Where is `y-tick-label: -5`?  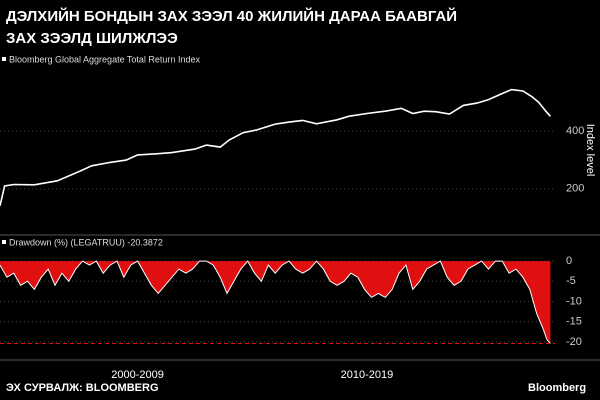
y-tick-label: -5 is located at coordinates (571, 281).